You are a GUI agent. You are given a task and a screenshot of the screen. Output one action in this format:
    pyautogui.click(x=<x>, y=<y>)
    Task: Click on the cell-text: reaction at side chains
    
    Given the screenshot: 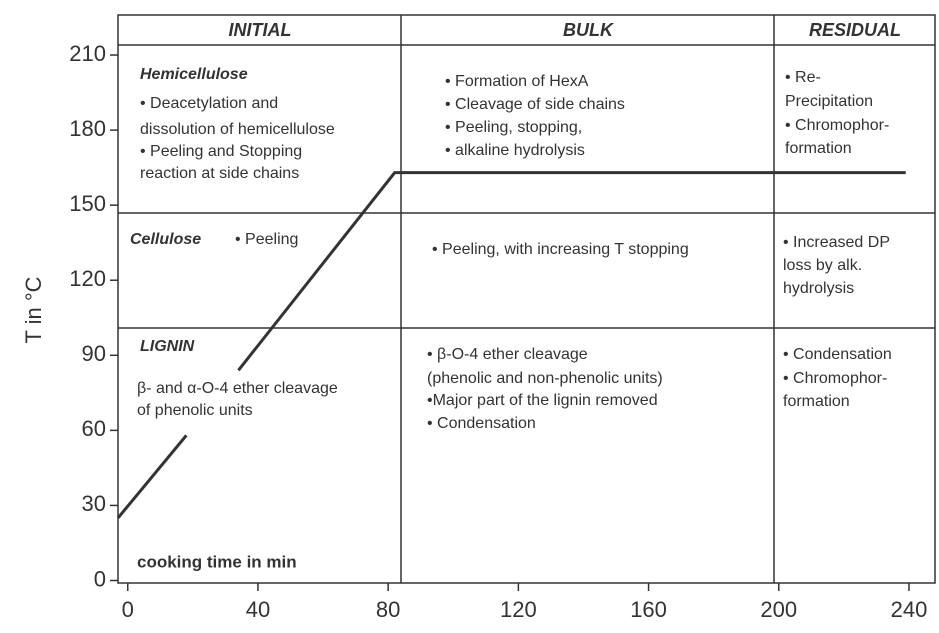 What is the action you would take?
    pyautogui.click(x=219, y=173)
    